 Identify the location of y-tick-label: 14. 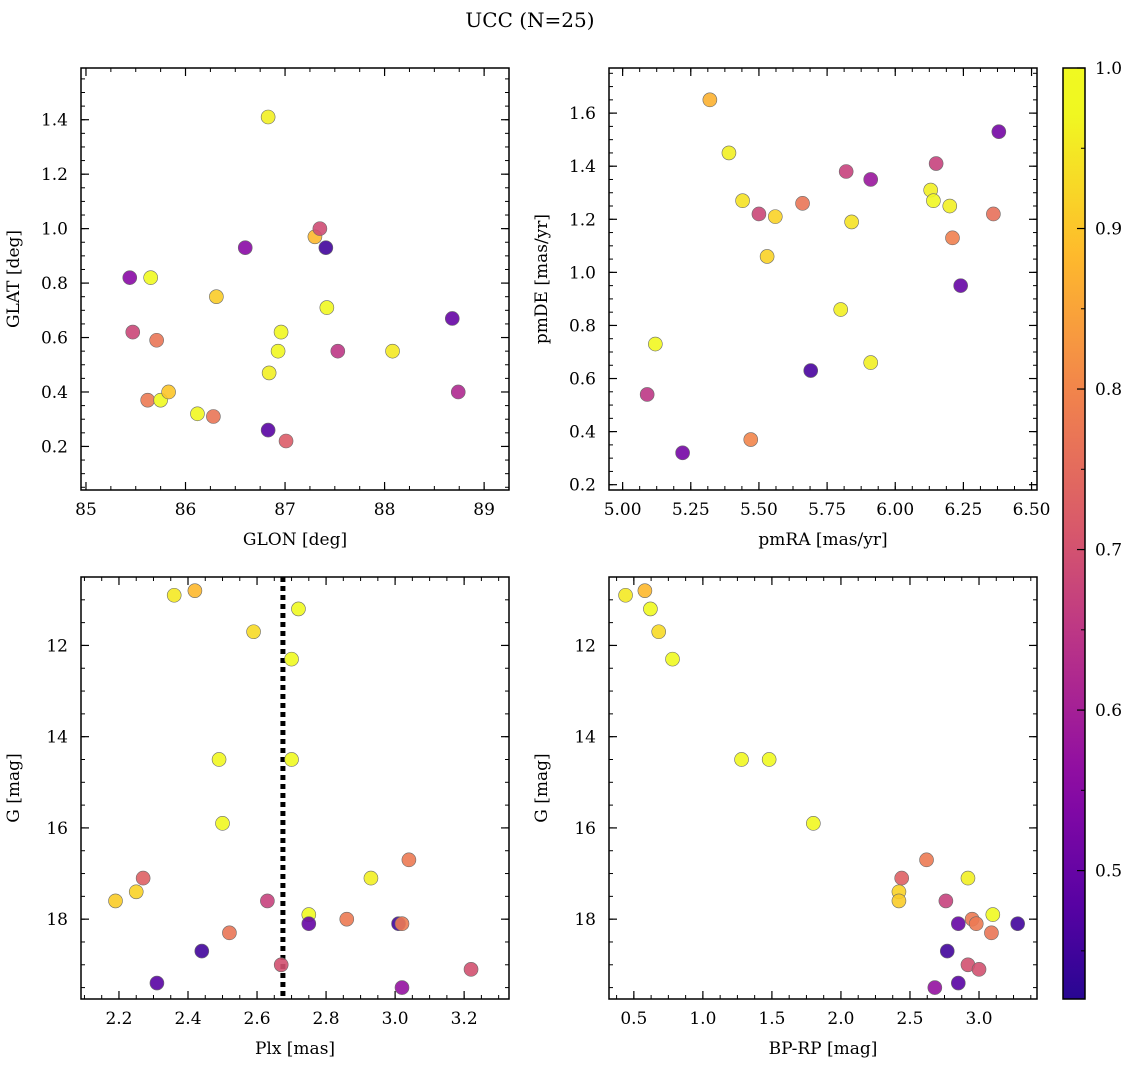
(585, 738).